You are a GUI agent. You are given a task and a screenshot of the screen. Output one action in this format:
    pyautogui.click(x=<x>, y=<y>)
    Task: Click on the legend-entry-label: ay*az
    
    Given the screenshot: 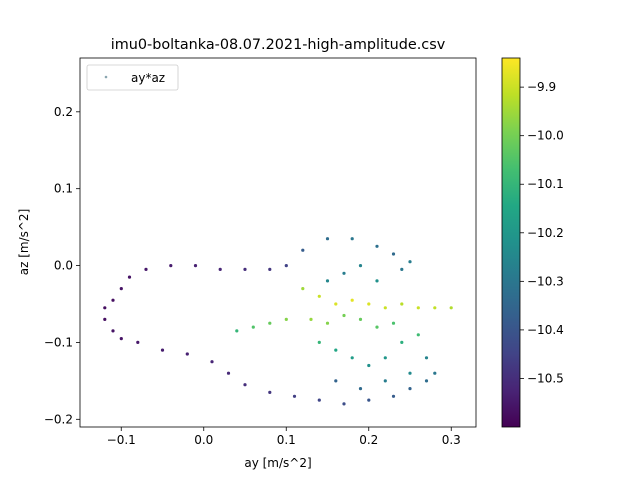 What is the action you would take?
    pyautogui.click(x=148, y=78)
    